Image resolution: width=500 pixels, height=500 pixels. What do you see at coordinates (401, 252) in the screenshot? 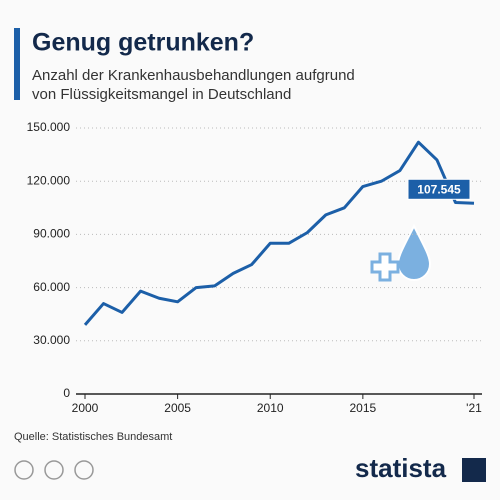
I see `icon` at bounding box center [401, 252].